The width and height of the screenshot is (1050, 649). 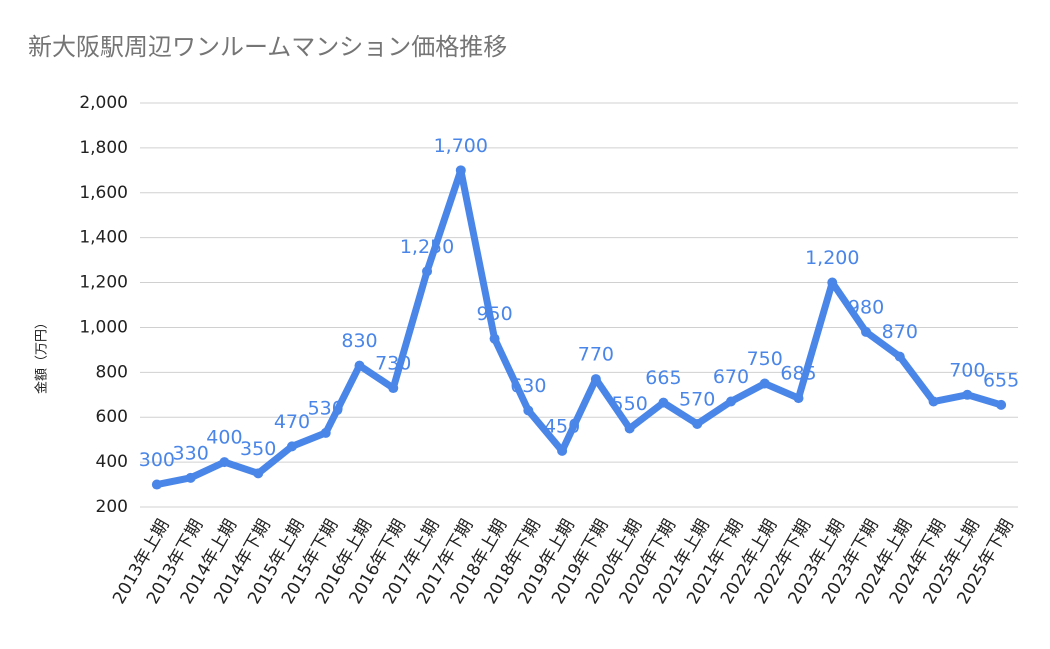 I want to click on data-label: 300, so click(x=157, y=460).